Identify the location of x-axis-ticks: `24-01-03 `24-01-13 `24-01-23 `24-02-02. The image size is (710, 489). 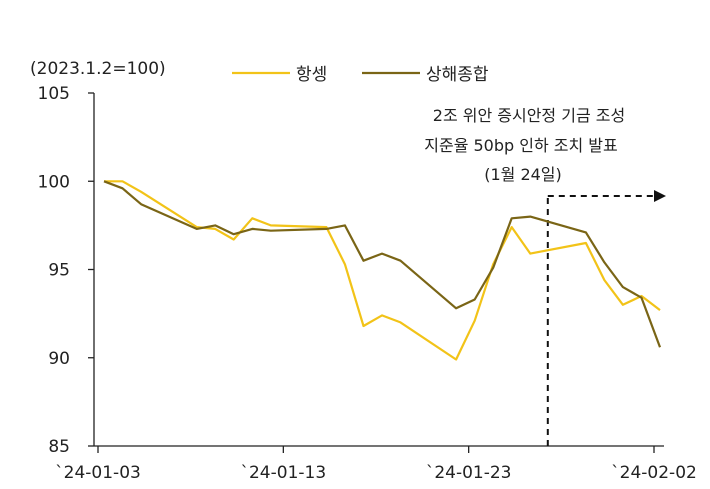
(376, 464).